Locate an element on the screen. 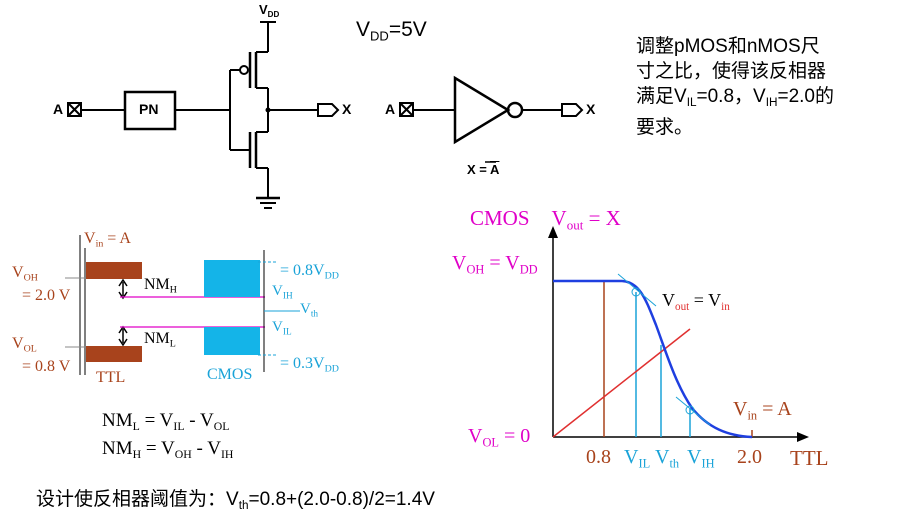 Image resolution: width=900 pixels, height=516 pixels. vil-level-label: VIL is located at coordinates (282, 328).